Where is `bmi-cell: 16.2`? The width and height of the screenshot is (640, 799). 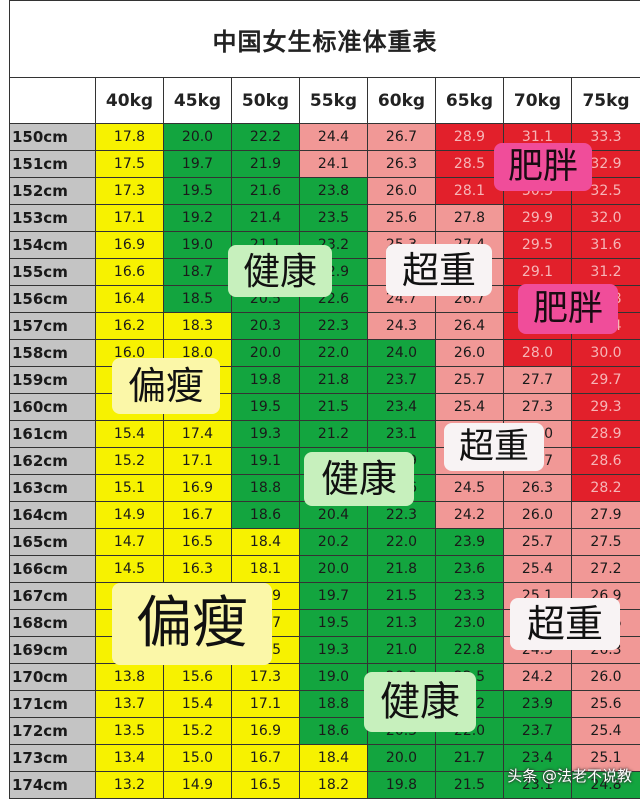 bmi-cell: 16.2 is located at coordinates (130, 326).